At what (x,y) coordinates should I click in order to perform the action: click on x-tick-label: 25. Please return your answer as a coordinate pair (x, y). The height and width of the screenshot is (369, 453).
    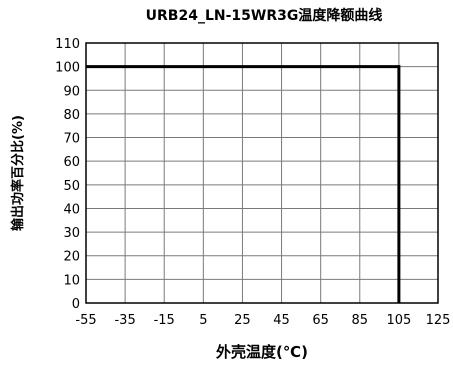
    Looking at the image, I should click on (242, 320).